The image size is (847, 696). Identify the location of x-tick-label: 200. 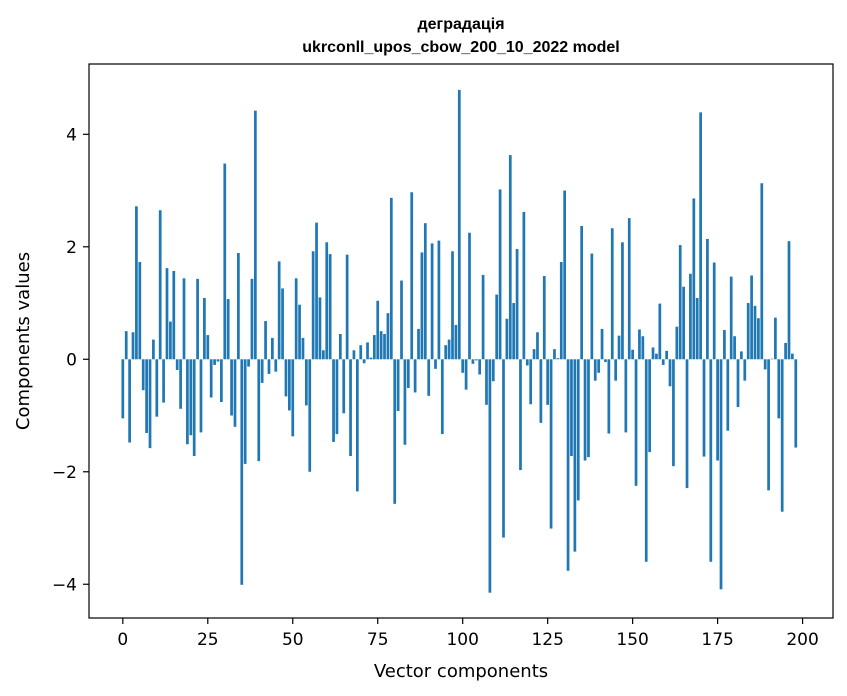
(802, 640).